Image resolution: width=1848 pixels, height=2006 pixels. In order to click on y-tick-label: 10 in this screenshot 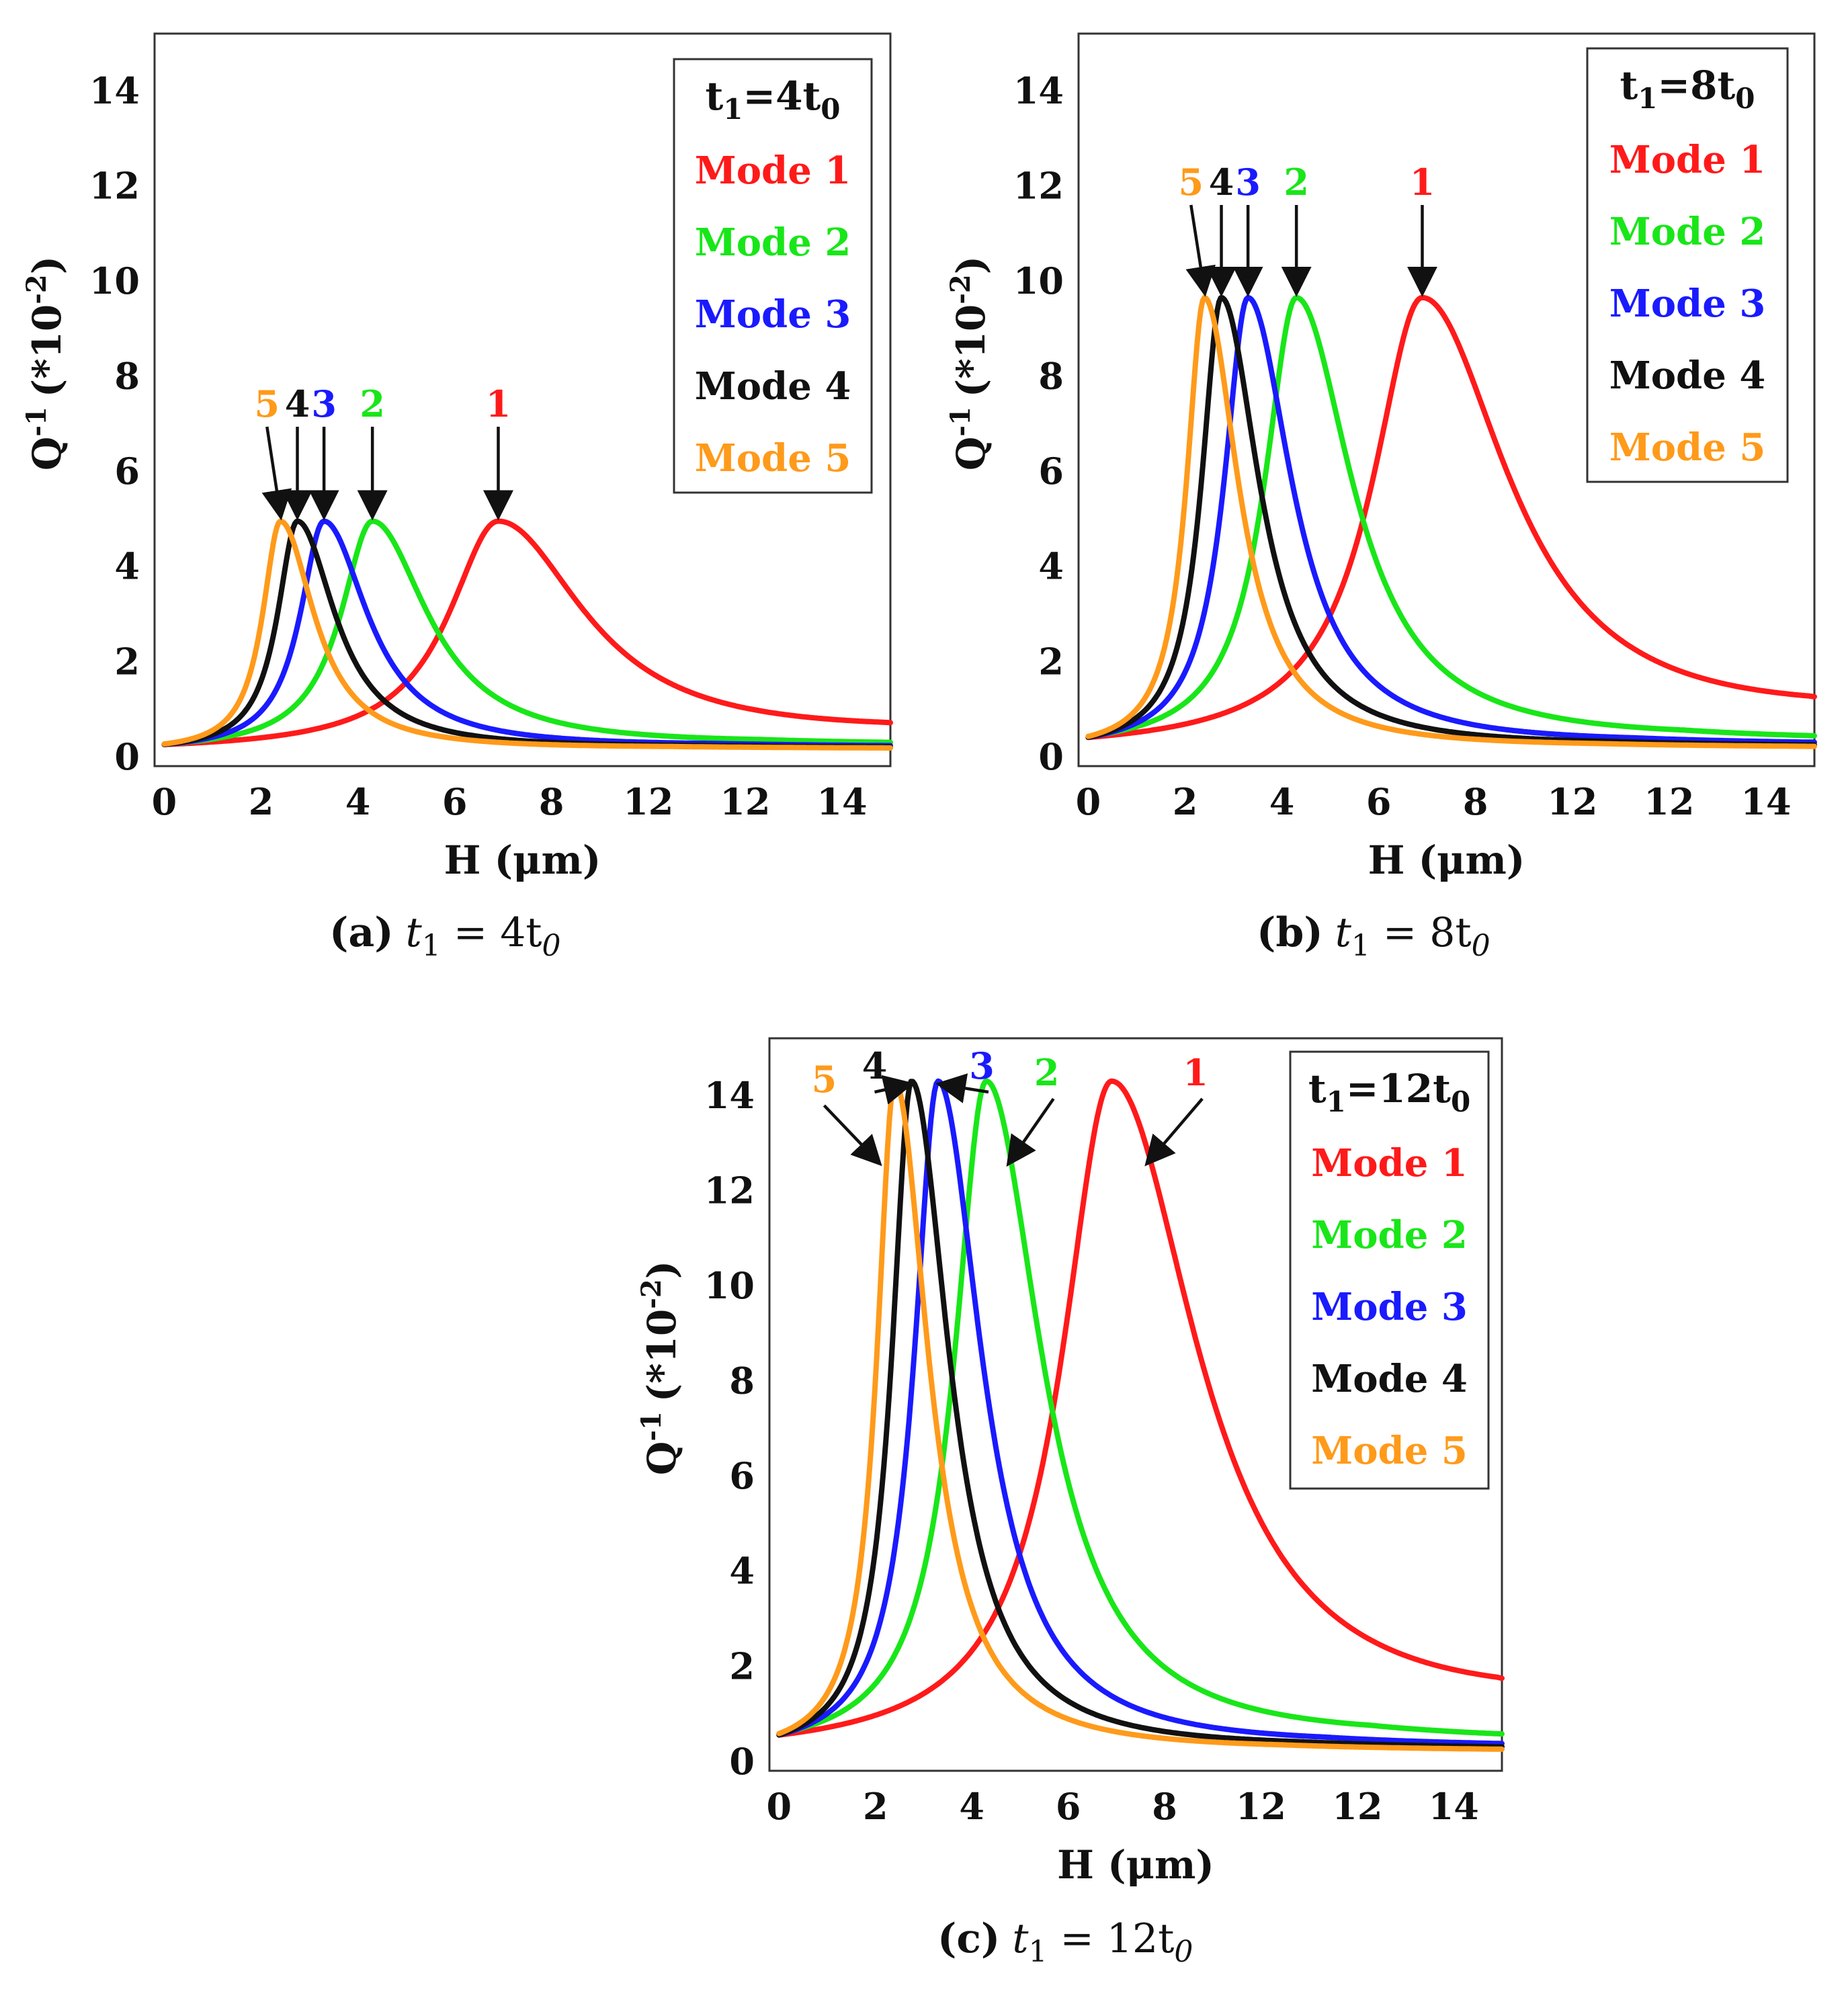, I will do `click(114, 280)`.